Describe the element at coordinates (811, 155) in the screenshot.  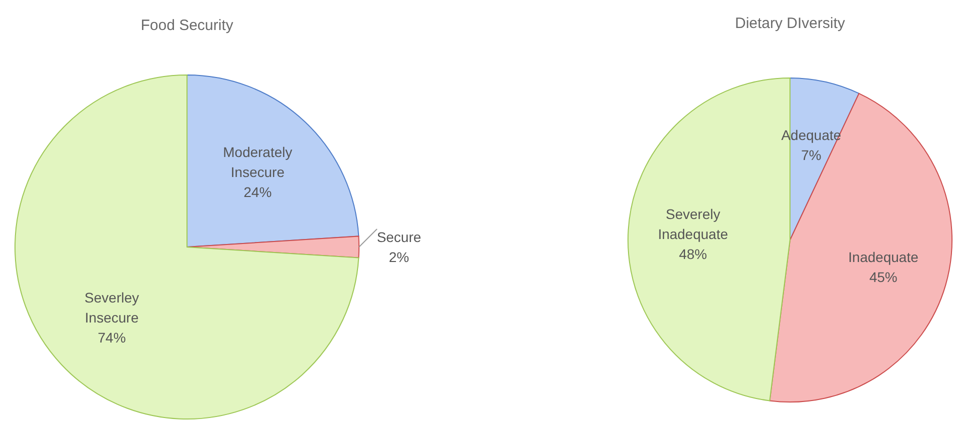
I see `data-label: 7%` at that location.